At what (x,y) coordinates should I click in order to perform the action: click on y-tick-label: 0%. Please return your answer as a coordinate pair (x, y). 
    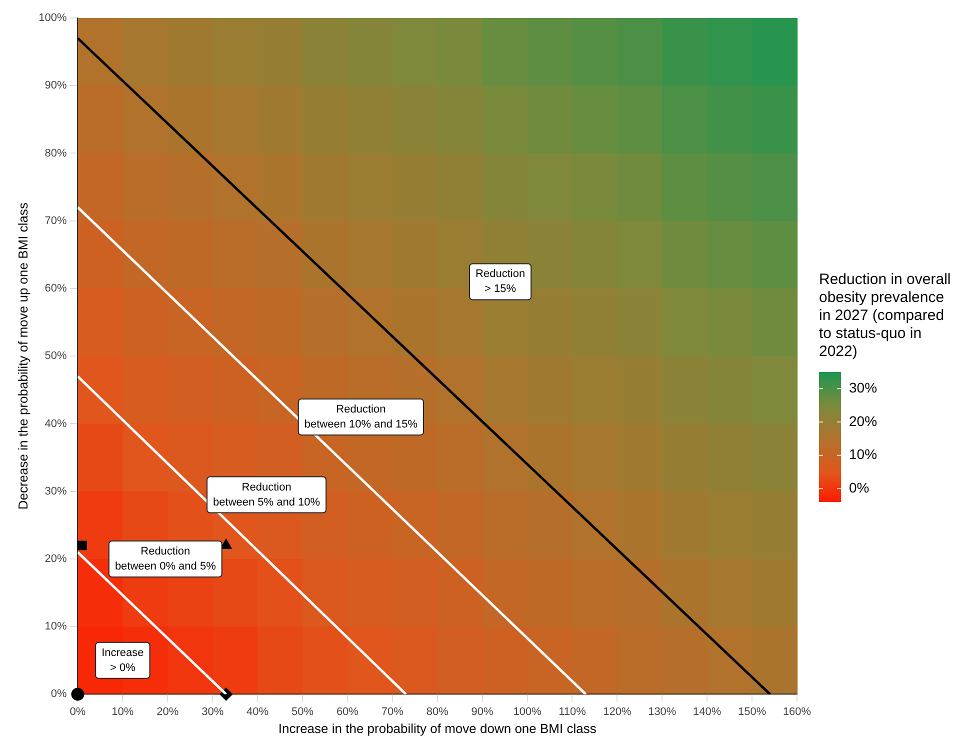
    Looking at the image, I should click on (58, 694).